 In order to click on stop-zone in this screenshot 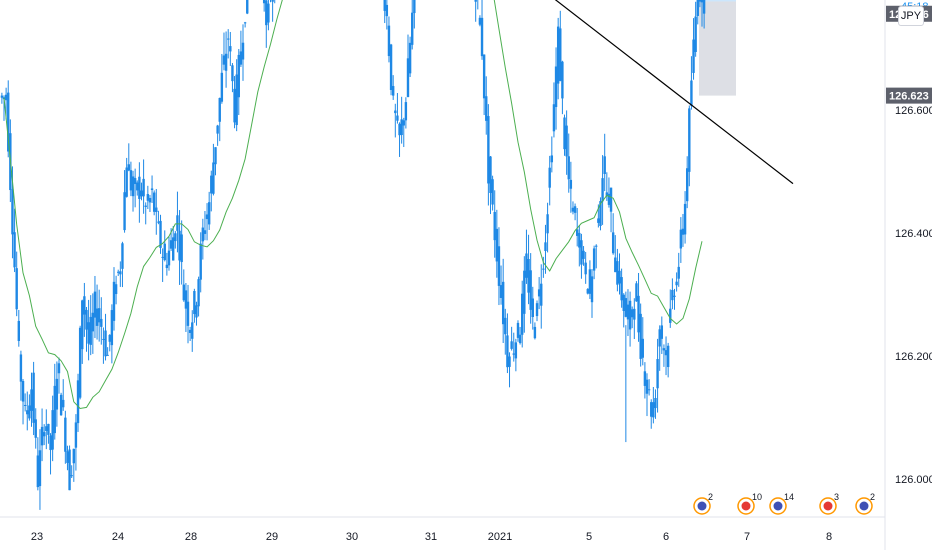, I will do `click(717, 48)`.